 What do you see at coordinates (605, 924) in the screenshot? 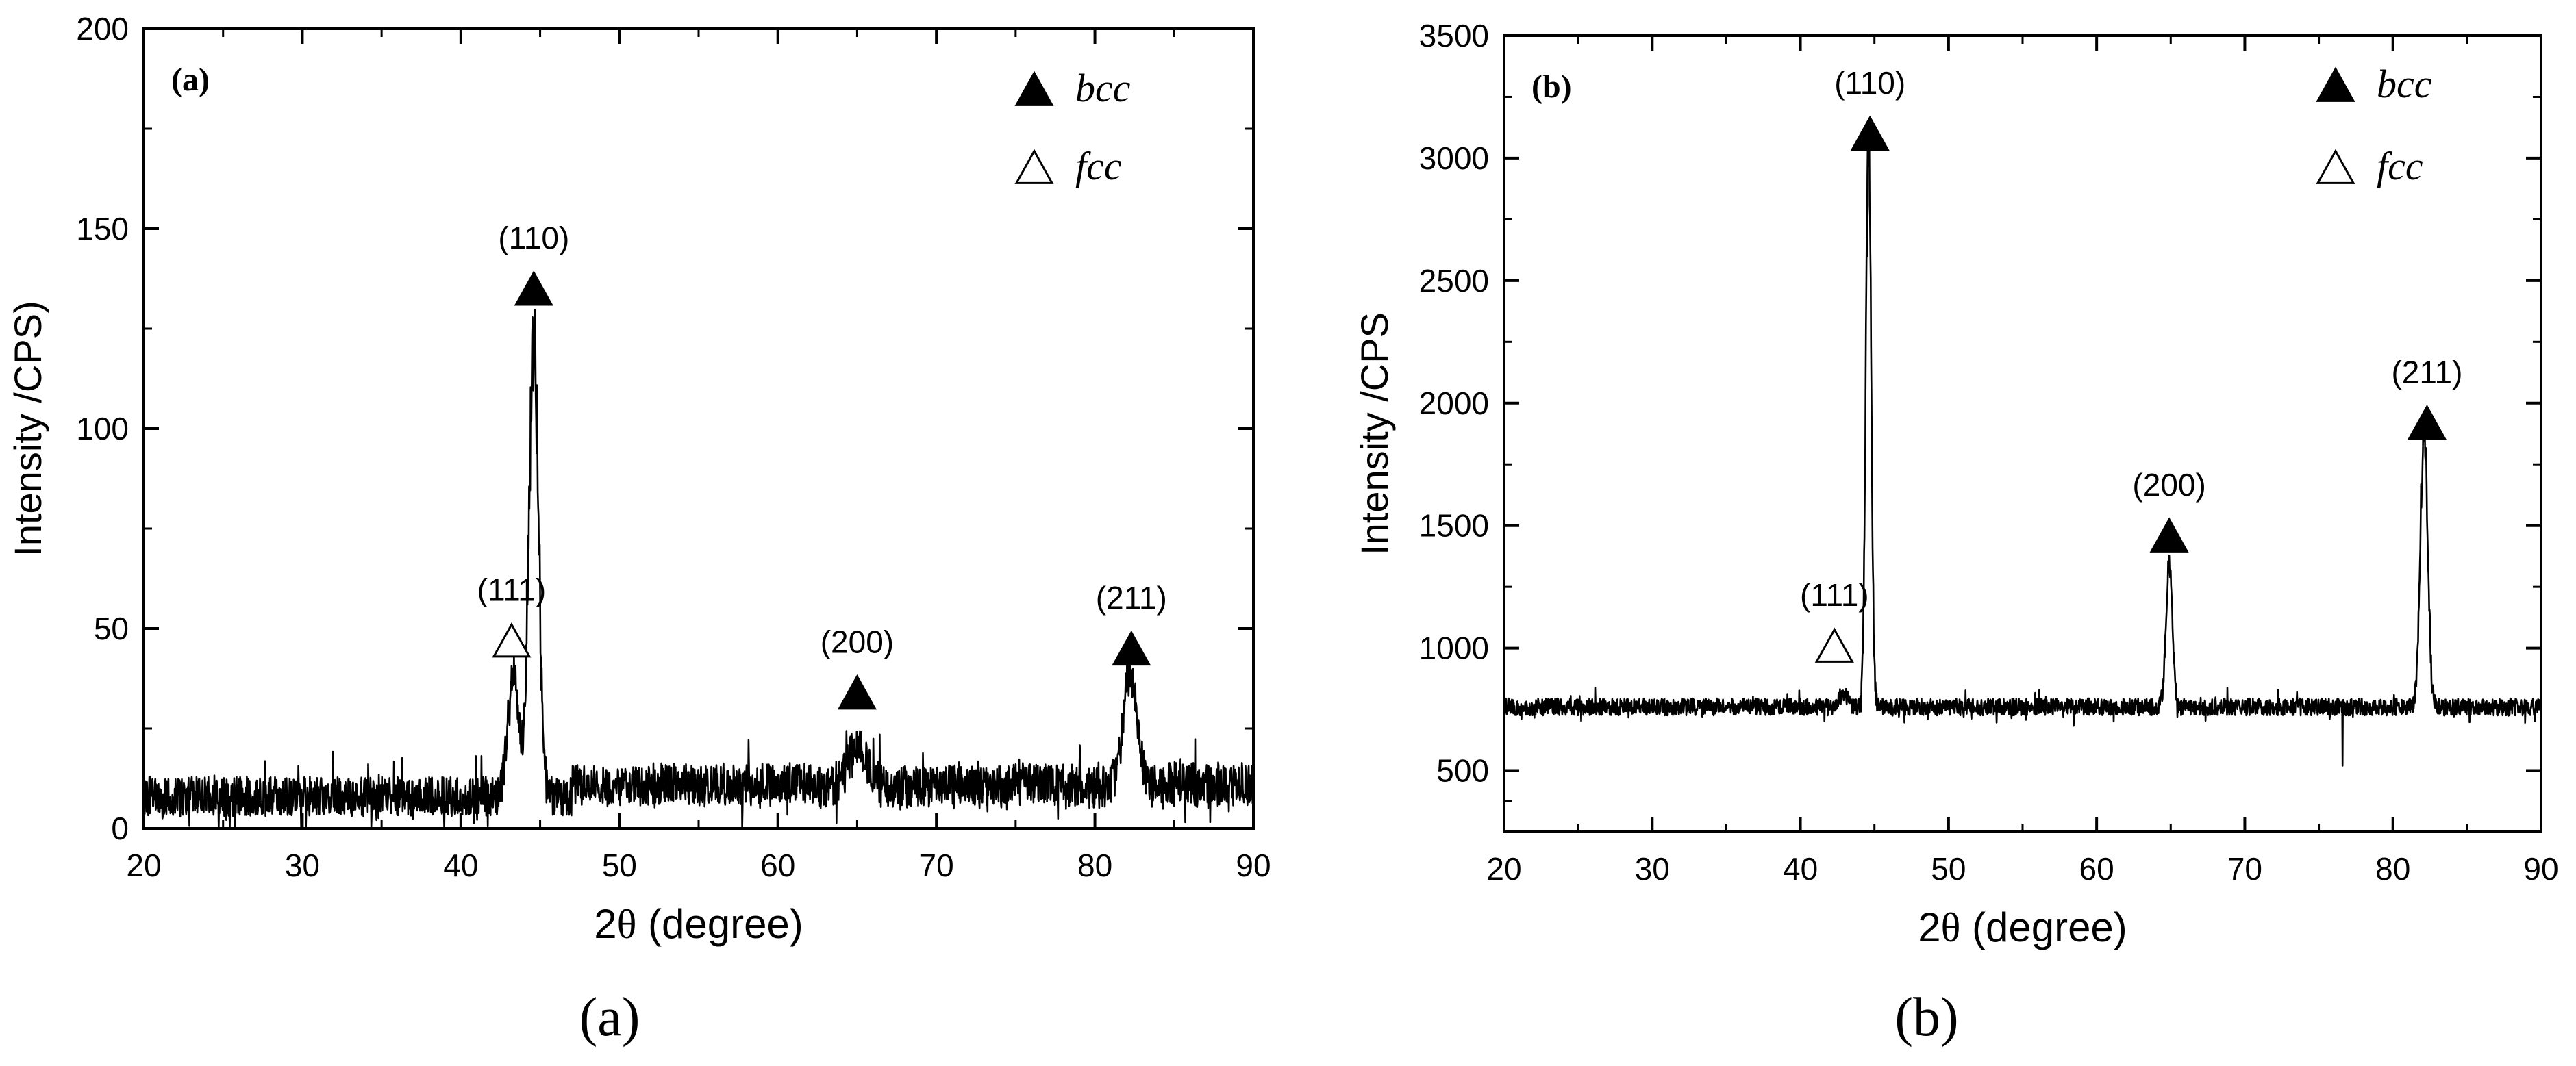
I see `x-axis-label-prefix-a: 2` at bounding box center [605, 924].